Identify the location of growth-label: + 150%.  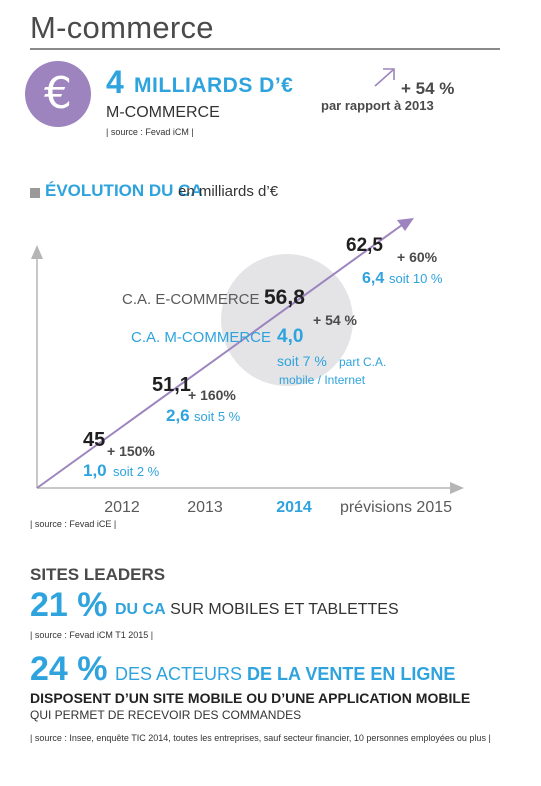
(131, 451).